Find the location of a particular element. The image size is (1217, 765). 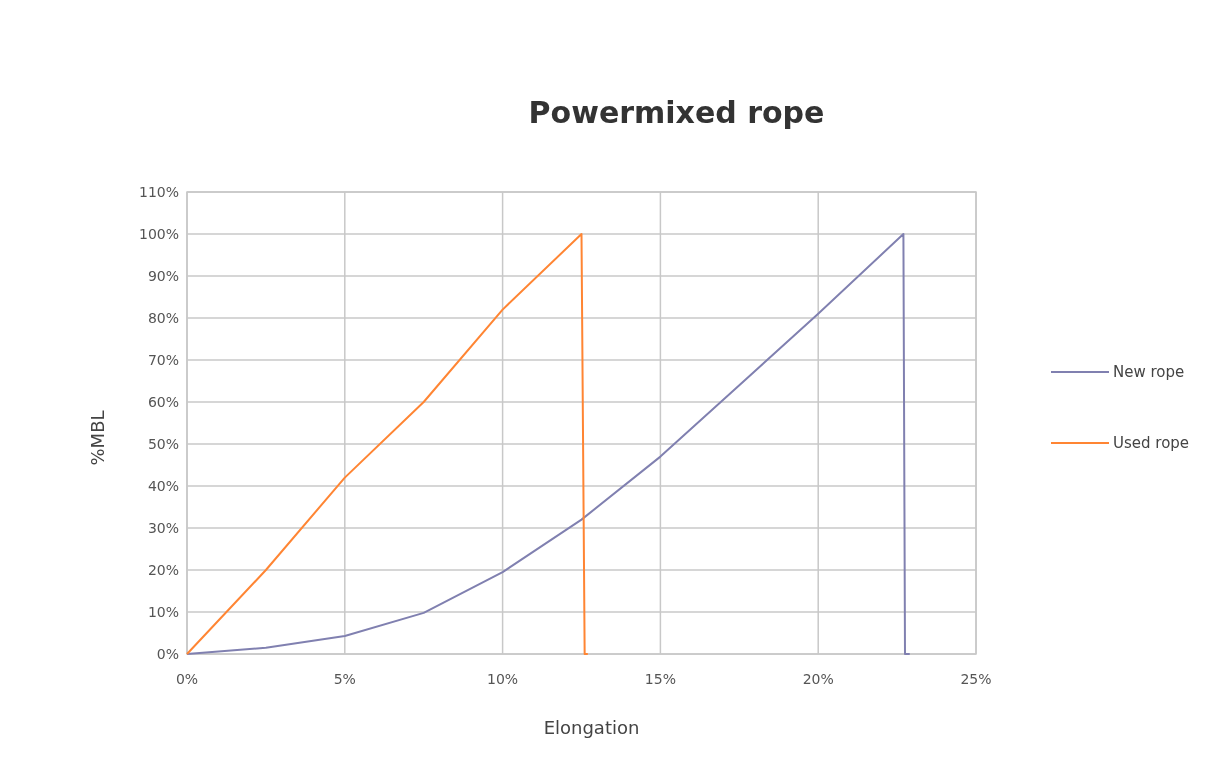

y-tick-label: 90% is located at coordinates (163, 276).